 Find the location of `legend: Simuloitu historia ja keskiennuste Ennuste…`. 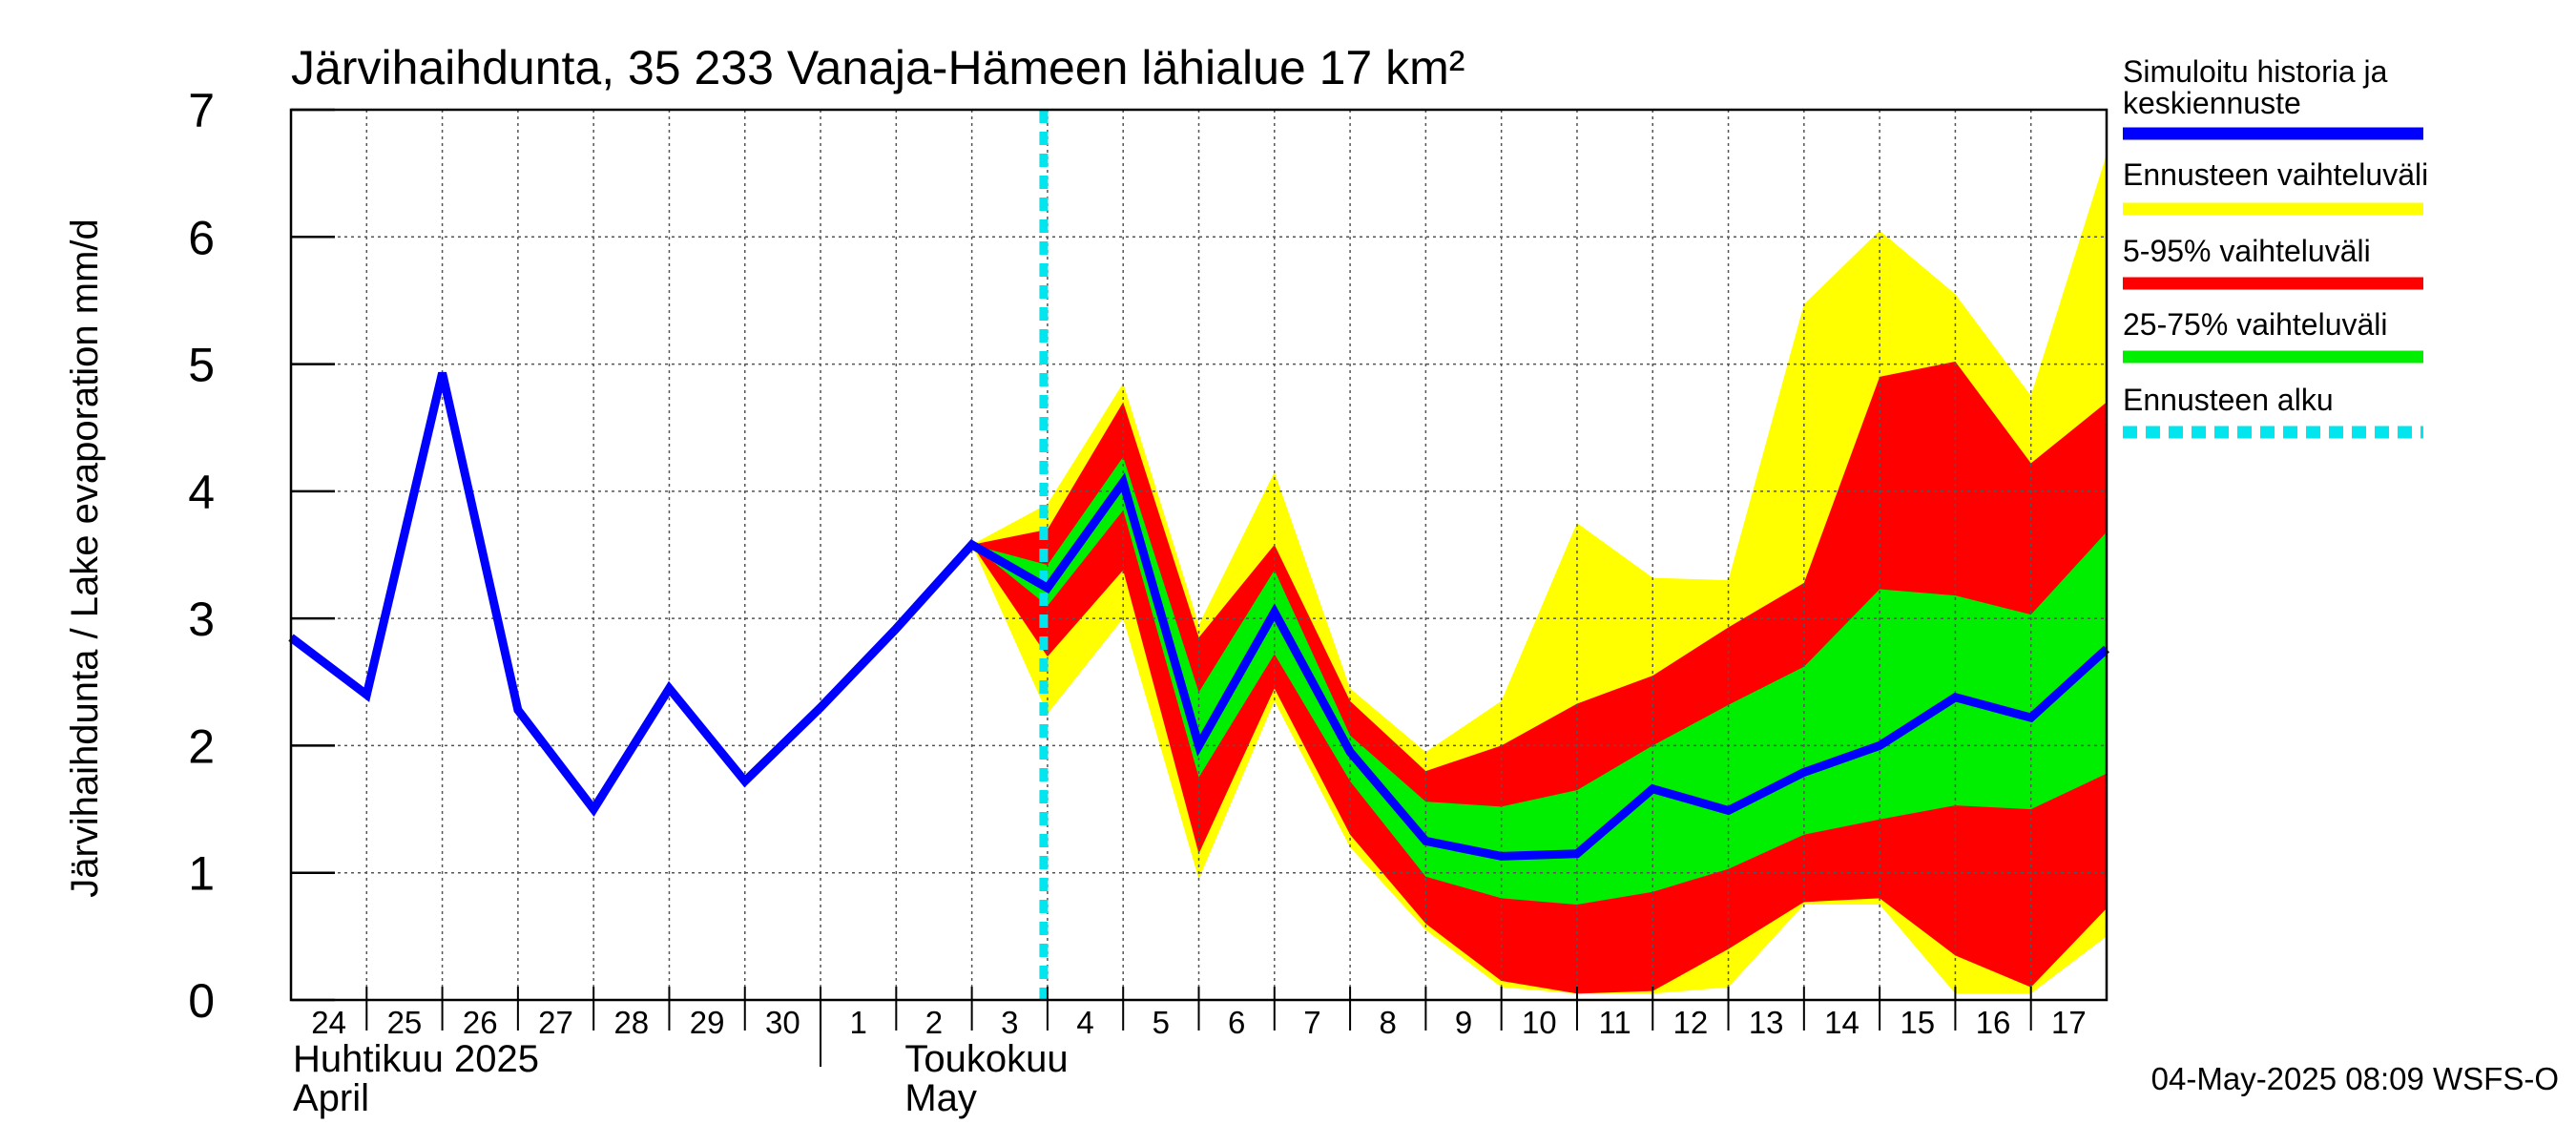

legend: Simuloitu historia ja keskiennuste Ennuste… is located at coordinates (2275, 246).